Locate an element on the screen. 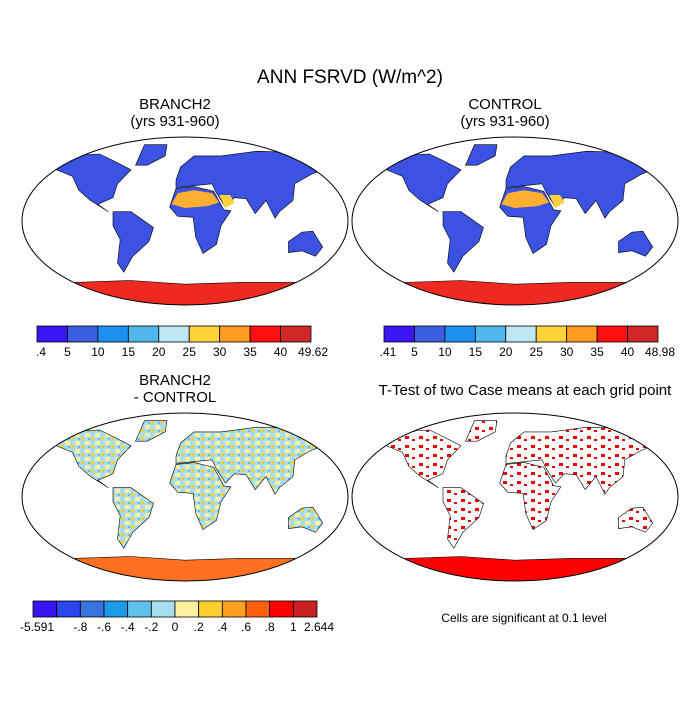 This screenshot has width=700, height=705. colorbar-label: -.8 is located at coordinates (80, 627).